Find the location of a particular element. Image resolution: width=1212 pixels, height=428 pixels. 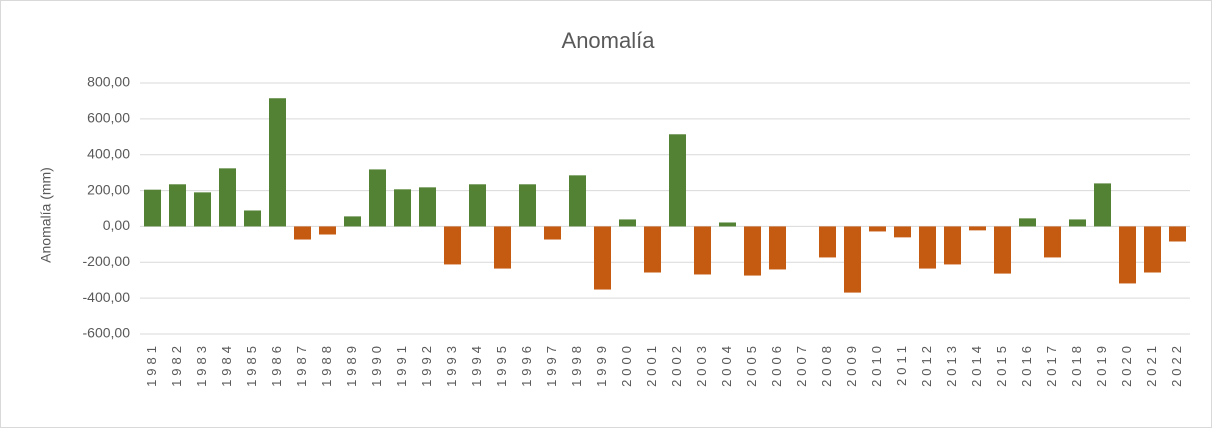

x-tick-label: 1992 is located at coordinates (426, 364).